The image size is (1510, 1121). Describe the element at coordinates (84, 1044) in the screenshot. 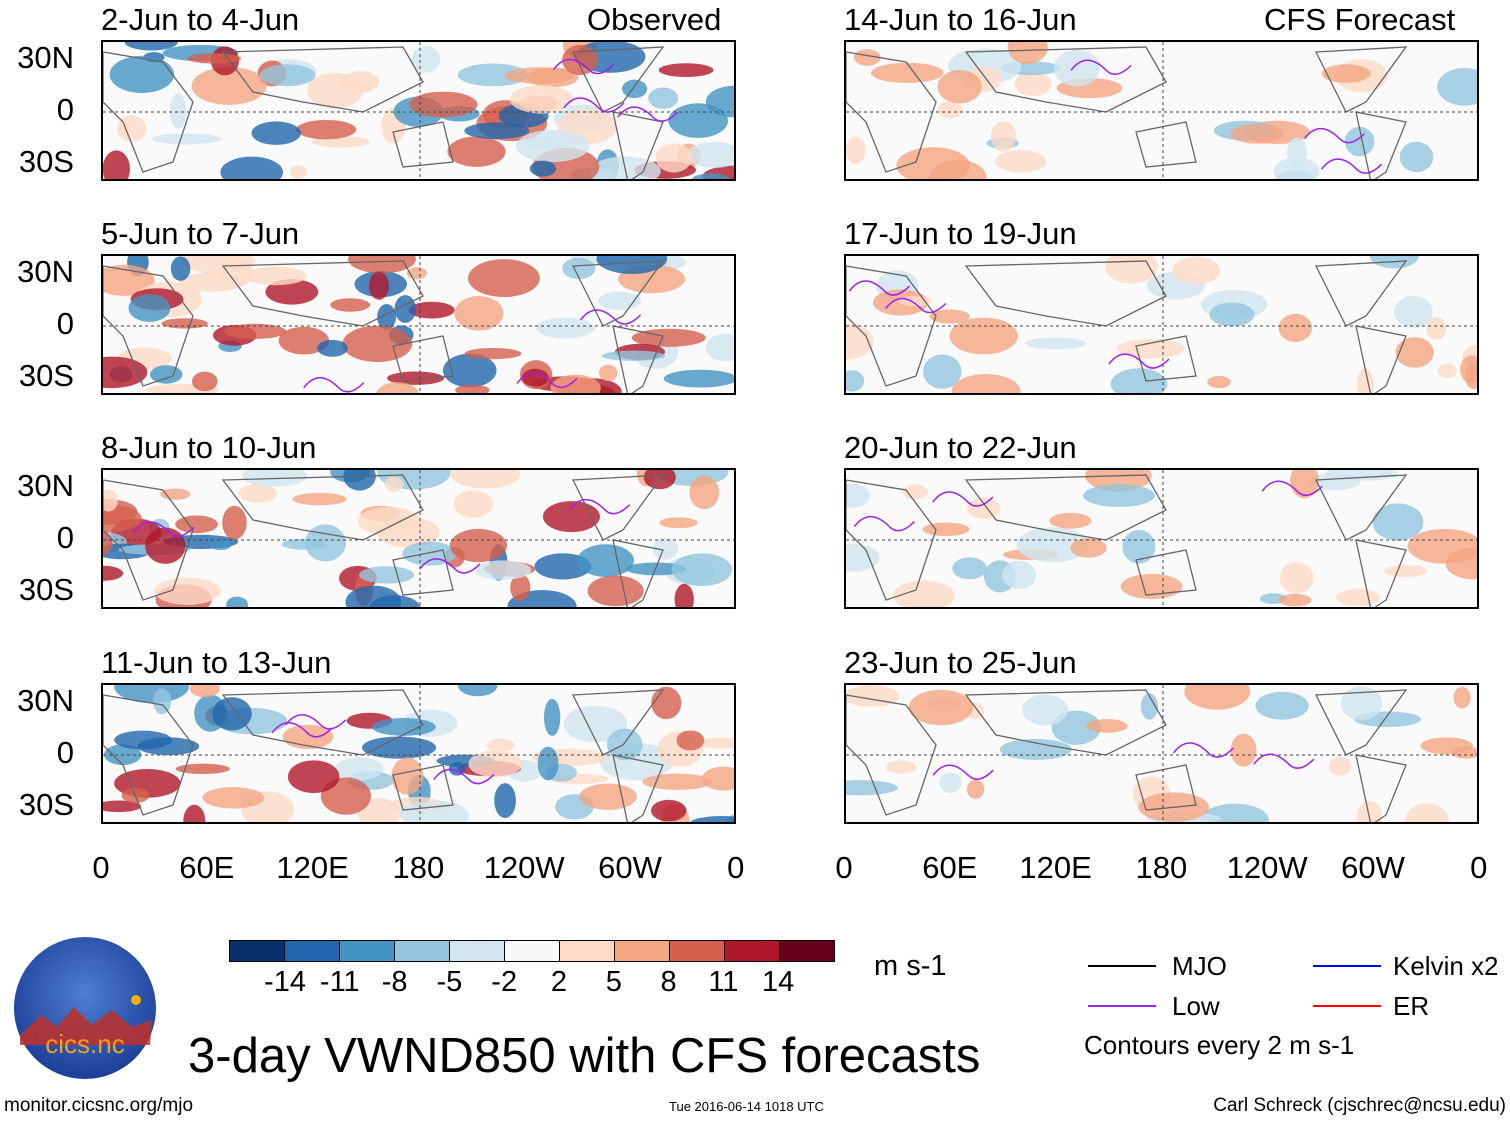

I see `logo-name: cics.nc` at that location.